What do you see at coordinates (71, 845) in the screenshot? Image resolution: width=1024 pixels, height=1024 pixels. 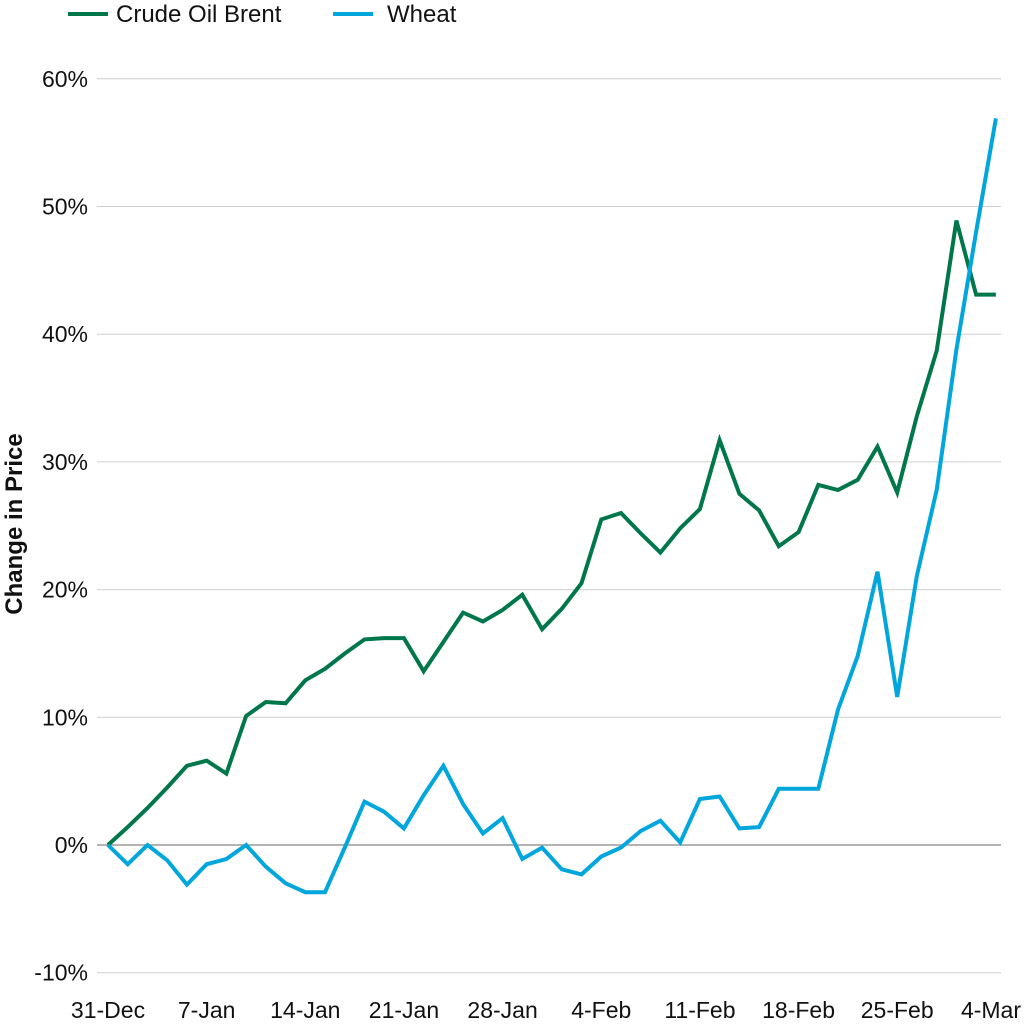 I see `y-tick-label: 0%` at bounding box center [71, 845].